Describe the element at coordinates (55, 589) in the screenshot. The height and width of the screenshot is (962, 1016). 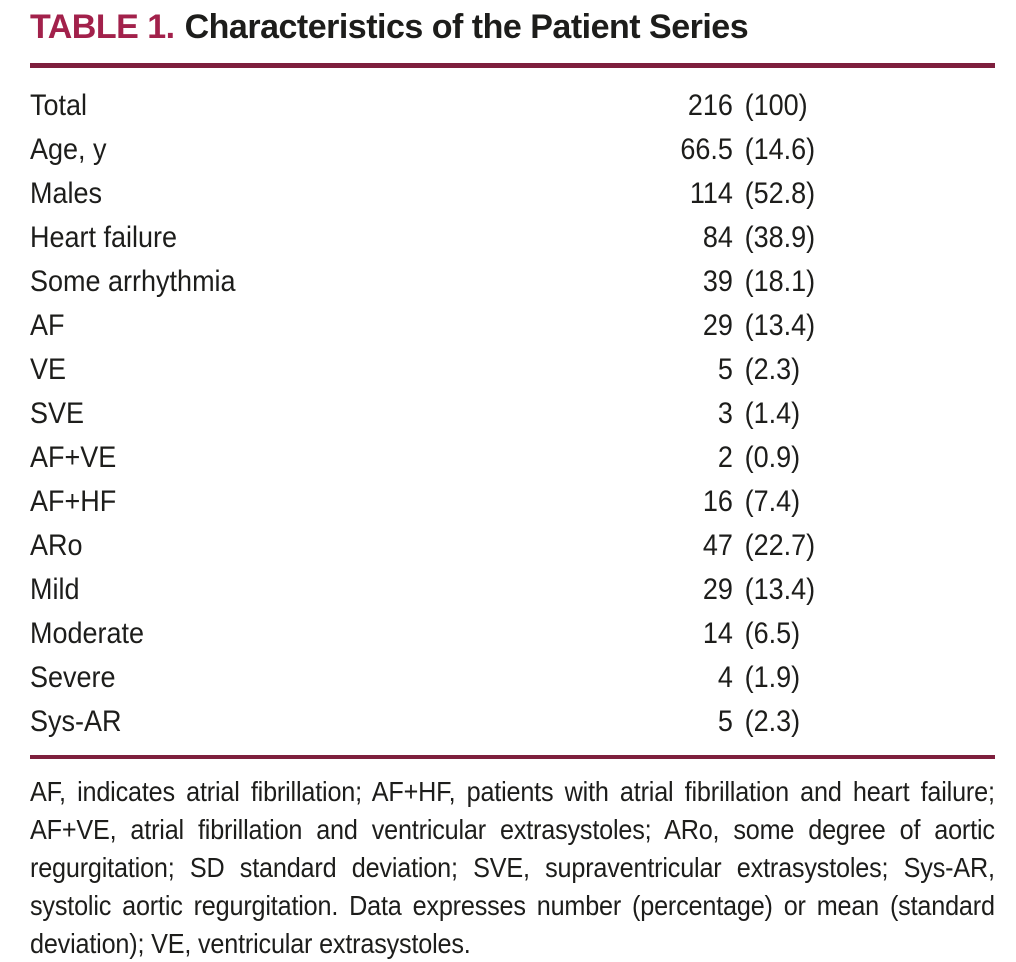
I see `row-label: Mild` at that location.